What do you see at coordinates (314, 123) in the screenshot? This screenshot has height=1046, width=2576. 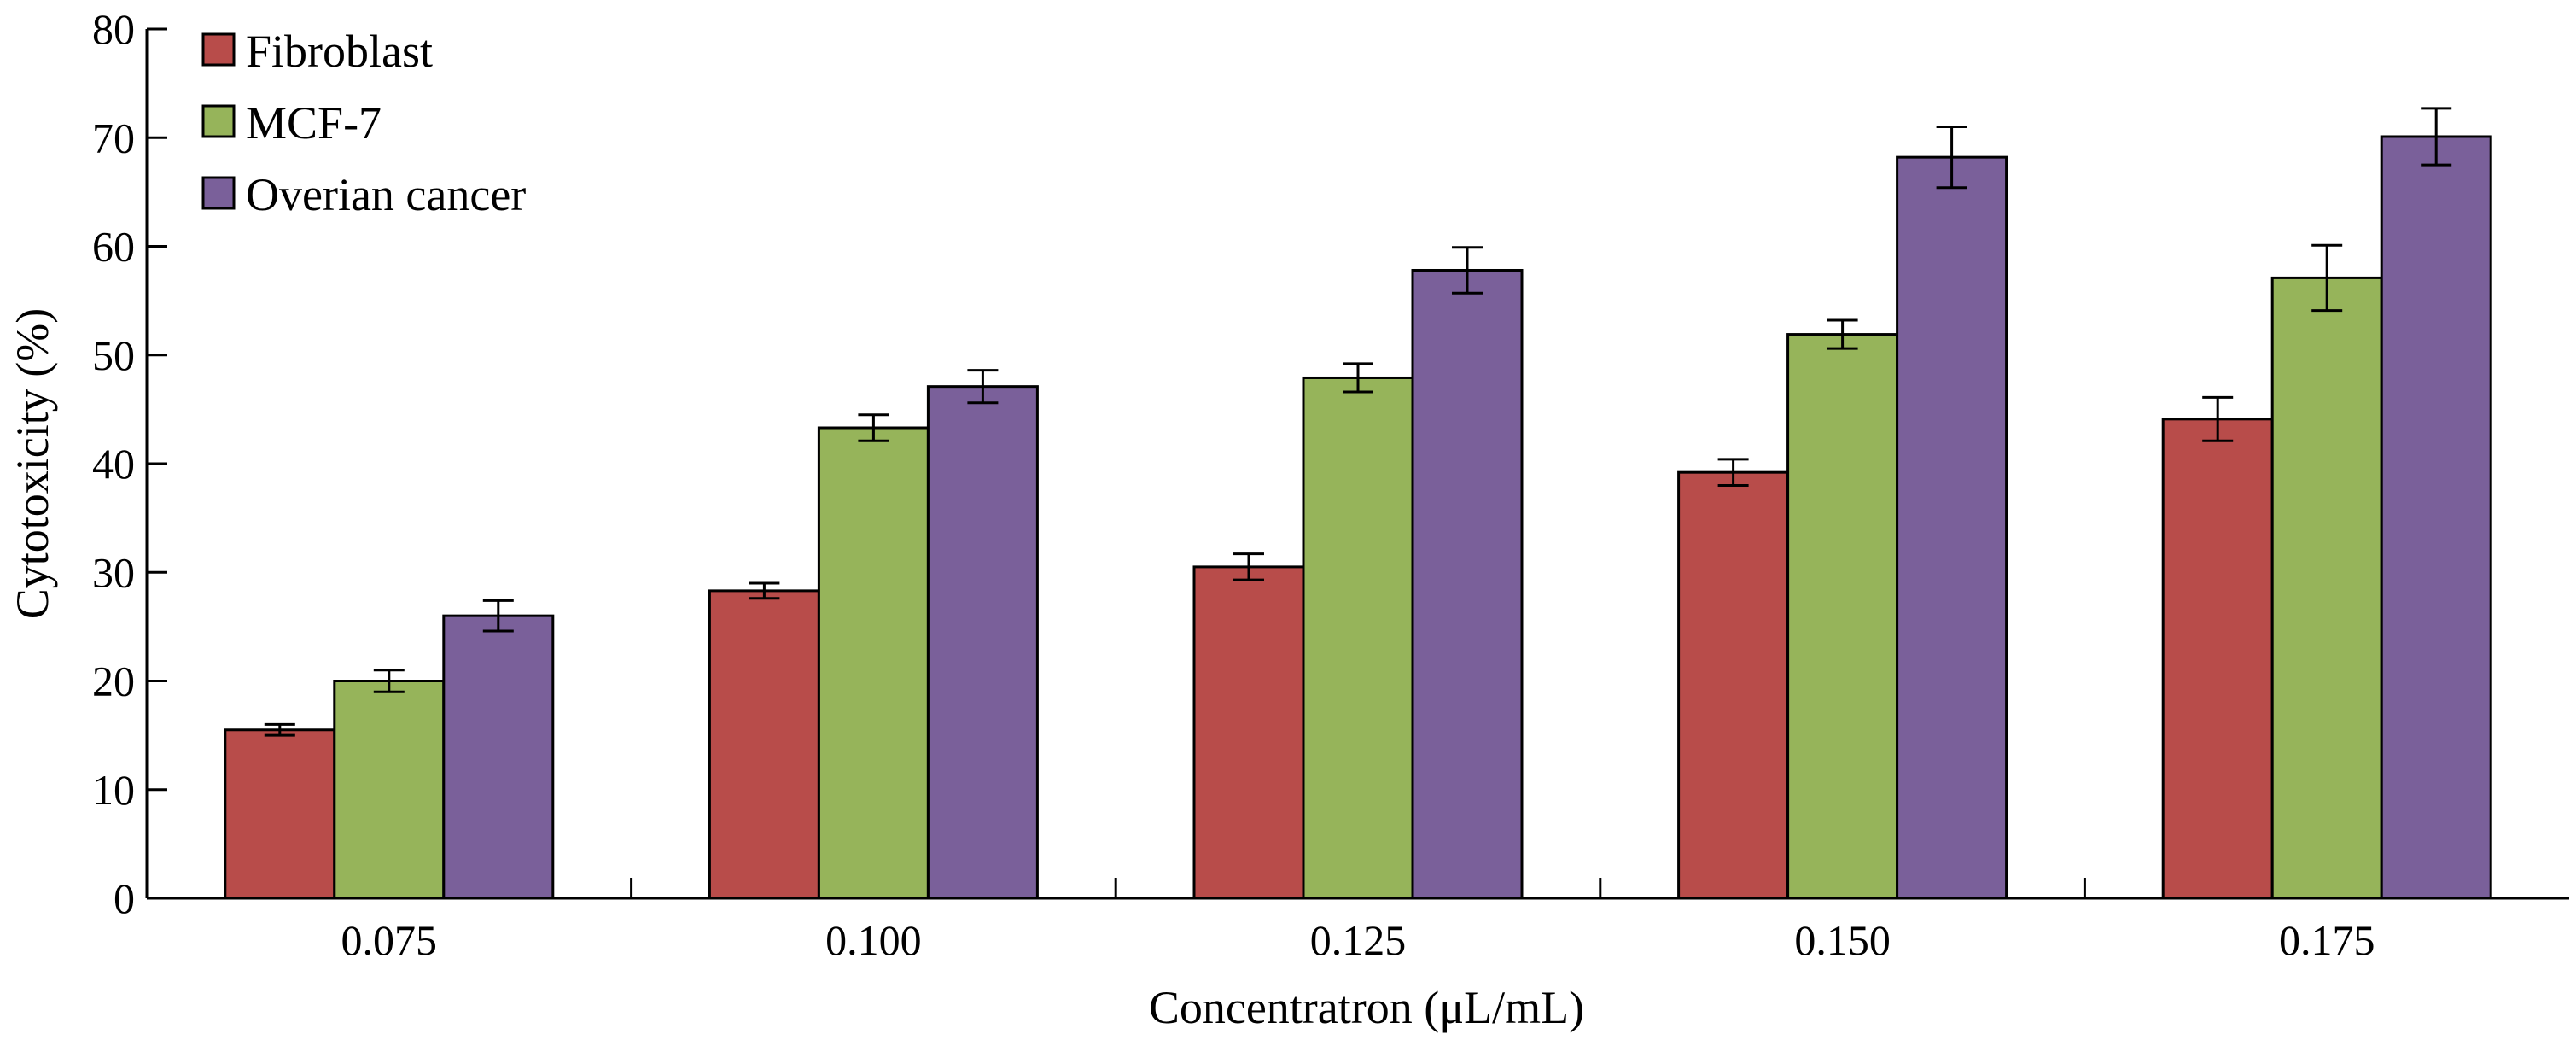 I see `legend-label-2: MCF-7` at bounding box center [314, 123].